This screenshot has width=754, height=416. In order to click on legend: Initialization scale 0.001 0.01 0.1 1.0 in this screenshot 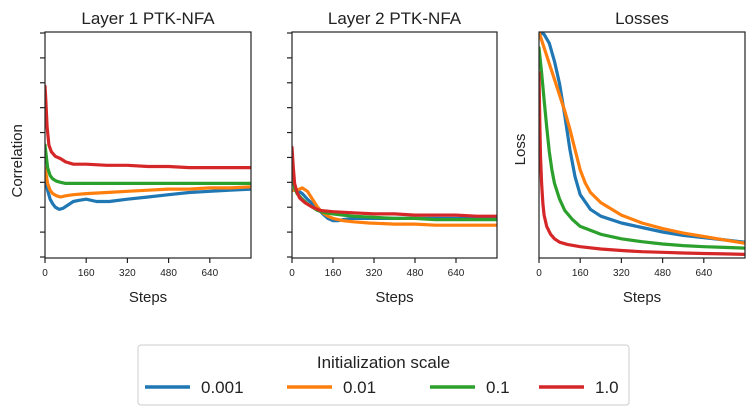, I will do `click(383, 375)`.